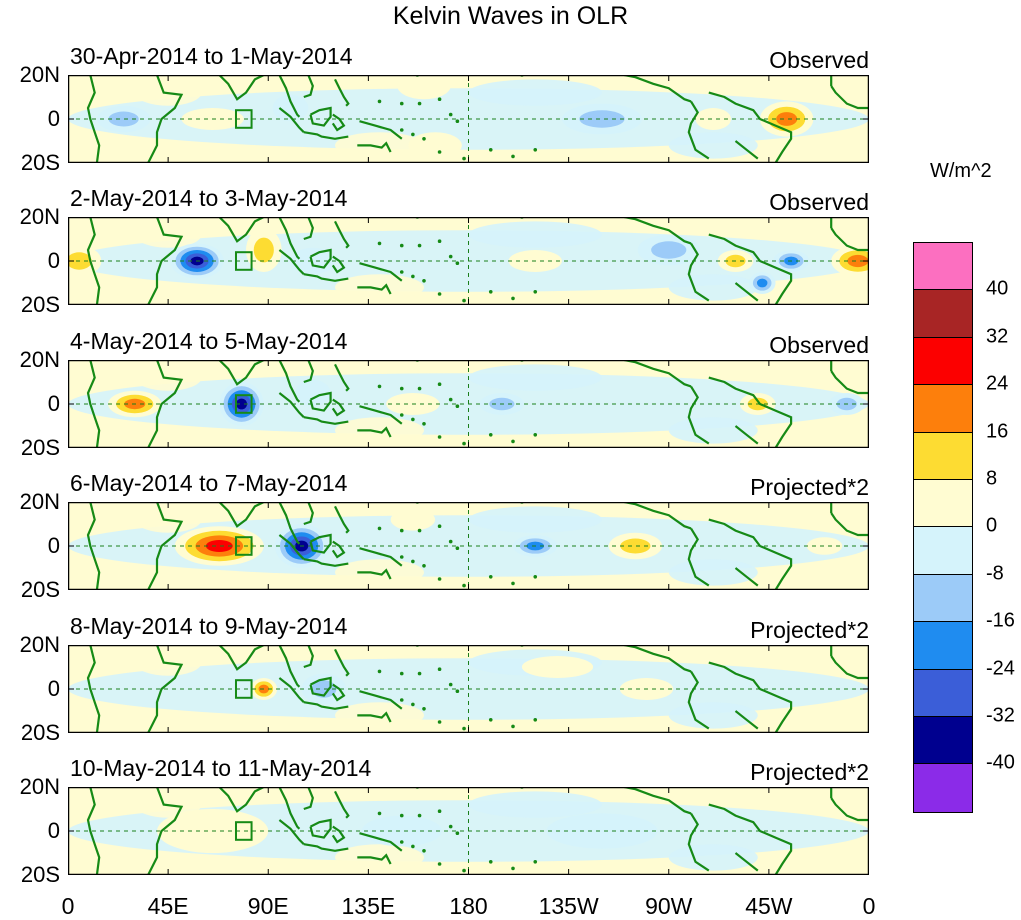 The height and width of the screenshot is (920, 1021). I want to click on longitude-label: 135E, so click(368, 906).